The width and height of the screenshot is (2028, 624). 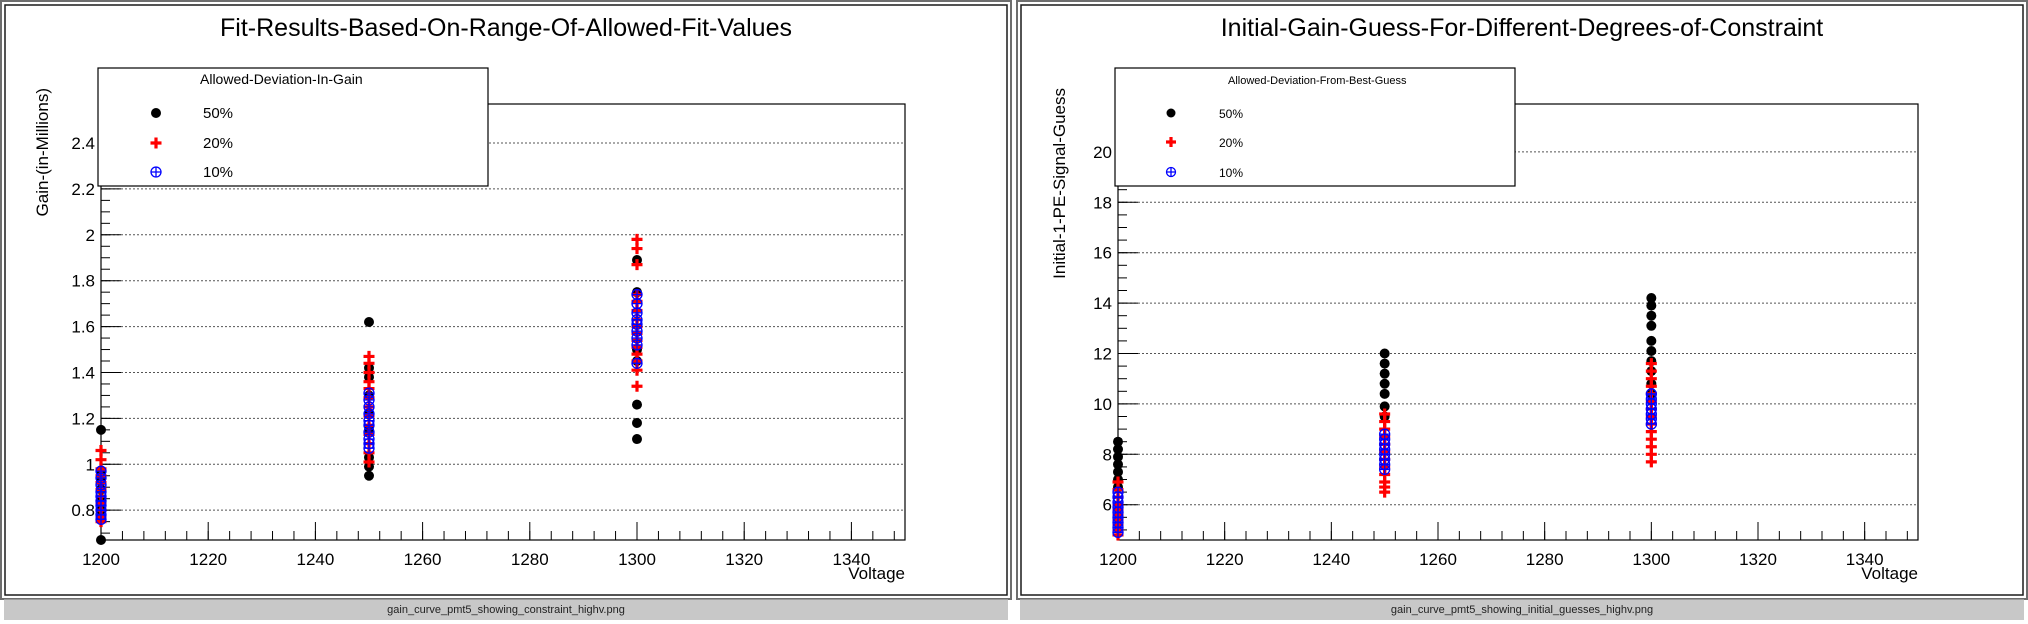 I want to click on y-axis-label: Gain-(in-Millions), so click(x=42, y=152).